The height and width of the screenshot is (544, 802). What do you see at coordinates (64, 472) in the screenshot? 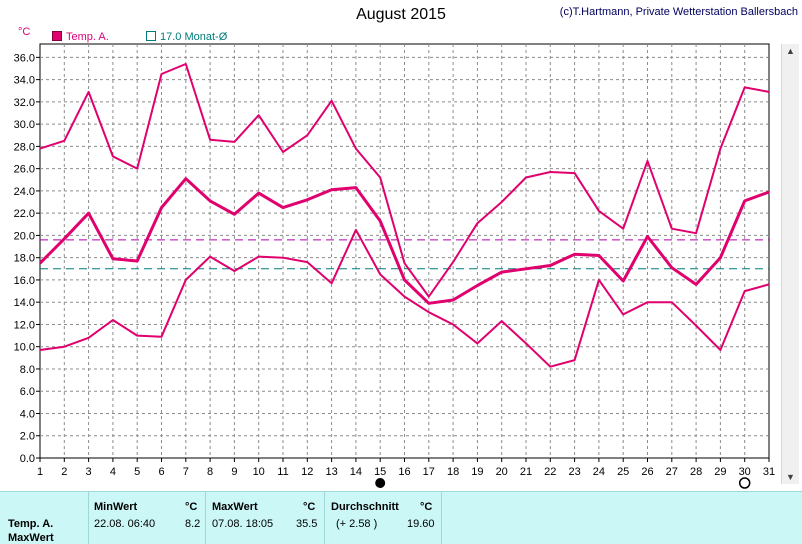
I see `x-tick-label: 2` at bounding box center [64, 472].